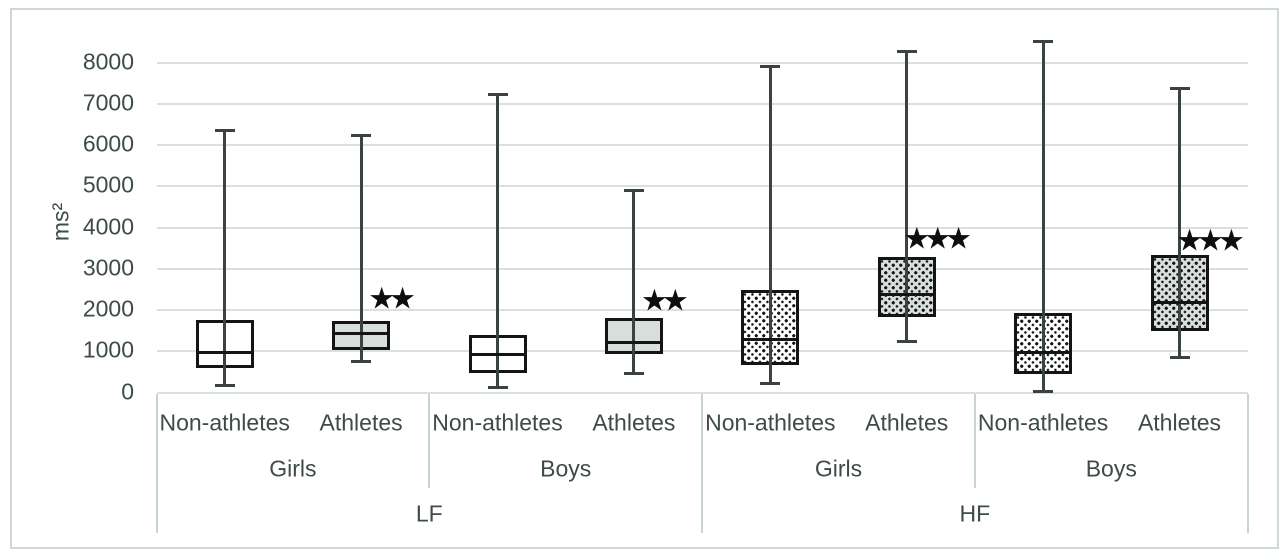  I want to click on y-axis-title: ms², so click(60, 222).